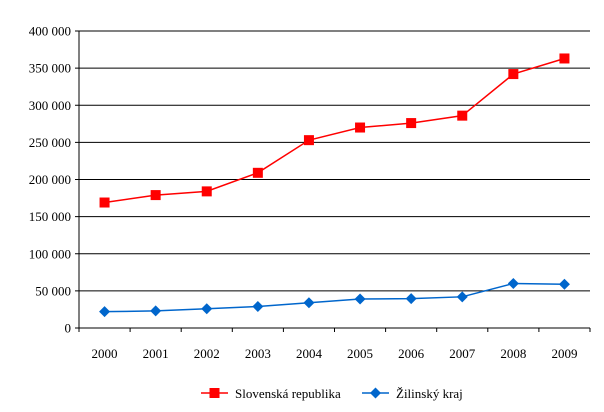  What do you see at coordinates (50, 105) in the screenshot?
I see `y-tick-label: 300 000` at bounding box center [50, 105].